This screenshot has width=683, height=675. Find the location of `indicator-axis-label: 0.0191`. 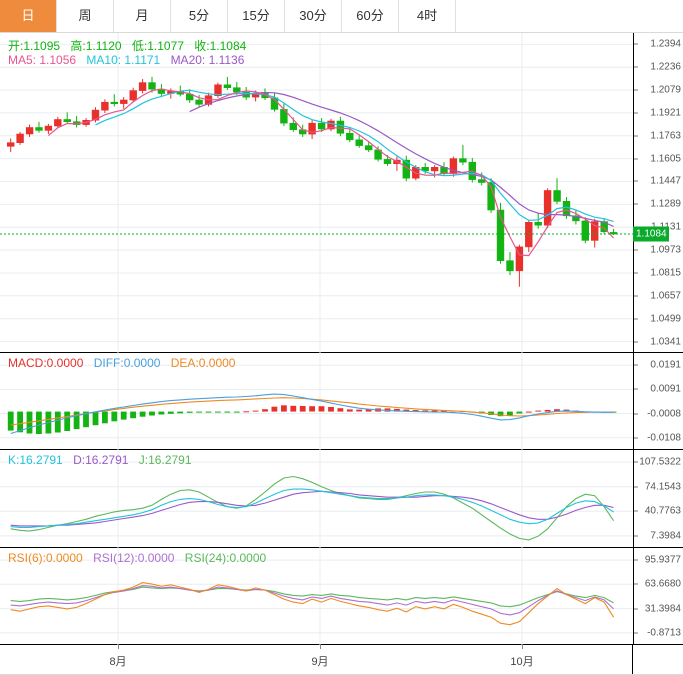

indicator-axis-label: 0.0191 is located at coordinates (665, 365).